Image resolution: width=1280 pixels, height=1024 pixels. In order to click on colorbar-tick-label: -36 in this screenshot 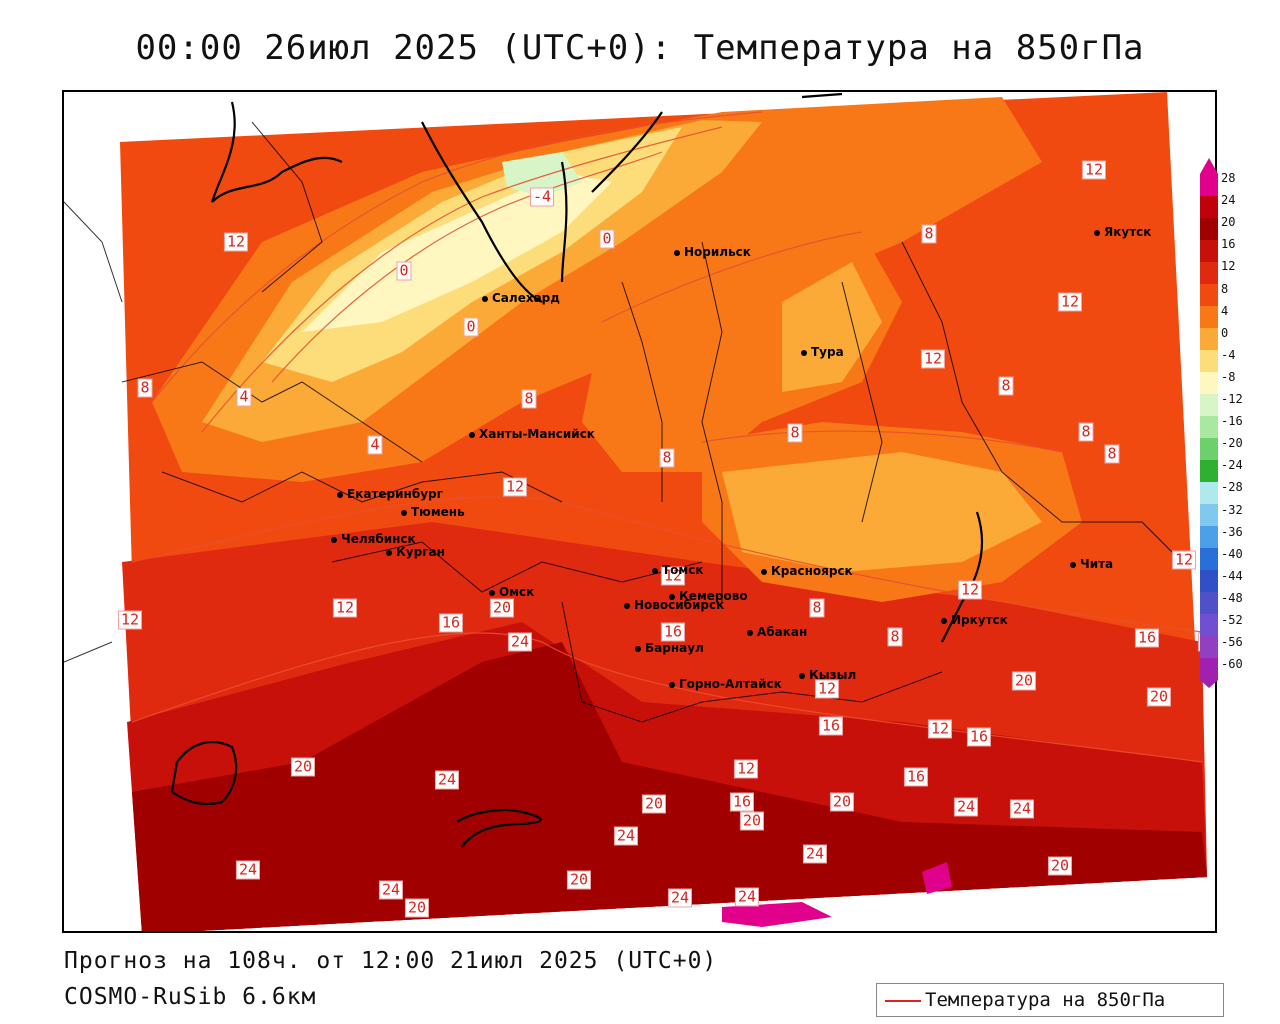, I will do `click(1232, 531)`.